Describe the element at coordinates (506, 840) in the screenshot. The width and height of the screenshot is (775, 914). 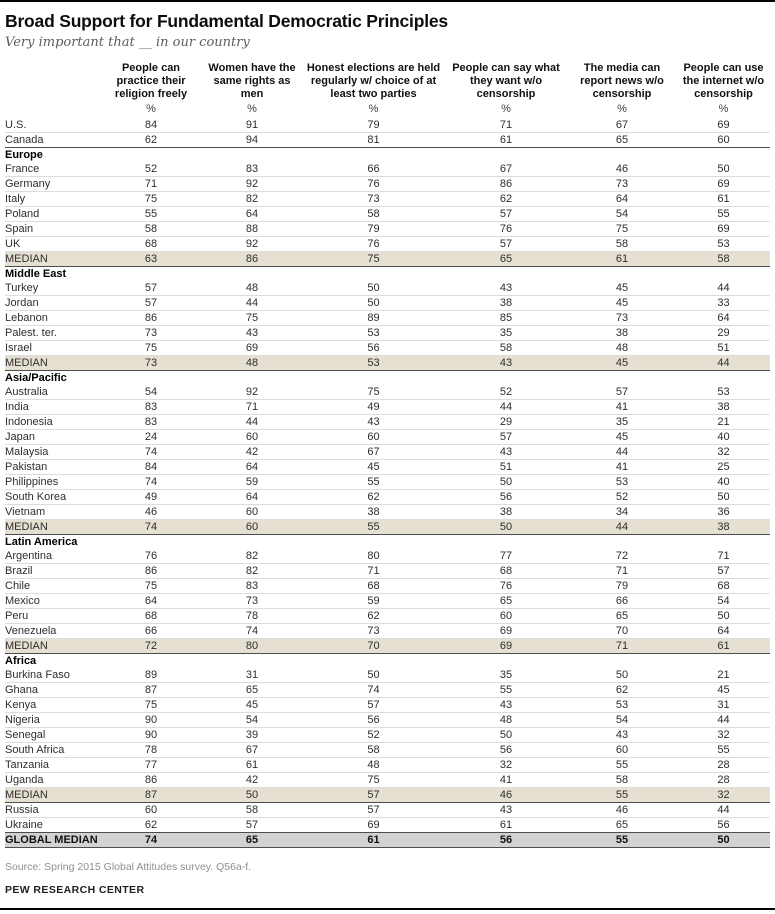
I see `value-cell: 56` at that location.